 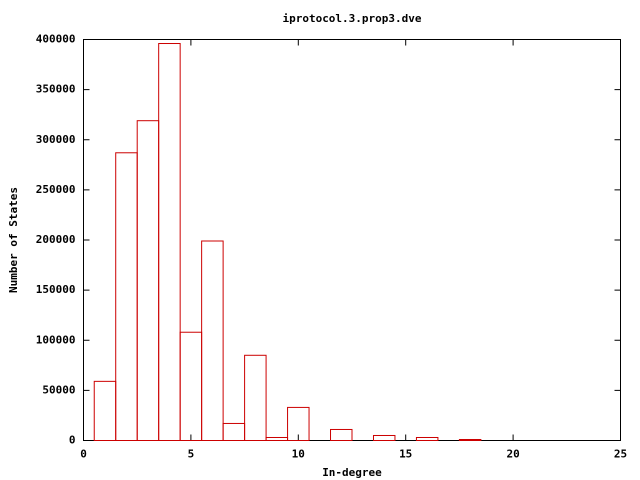 I want to click on y-tick-label: 0, so click(x=72, y=440).